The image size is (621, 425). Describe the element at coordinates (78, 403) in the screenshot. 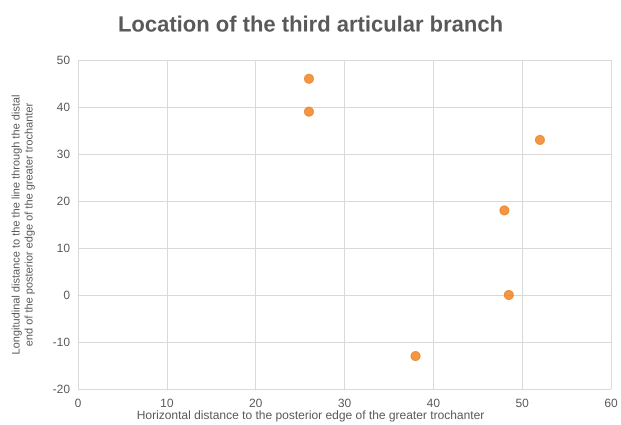

I see `x-tick-label: 0` at that location.